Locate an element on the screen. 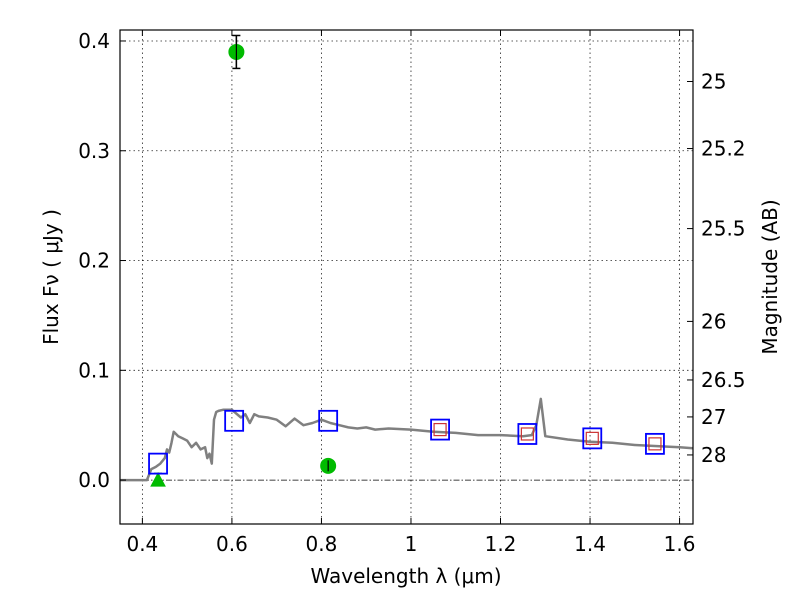 Image resolution: width=800 pixels, height=600 pixels. y2-tick-label: 27 is located at coordinates (713, 417).